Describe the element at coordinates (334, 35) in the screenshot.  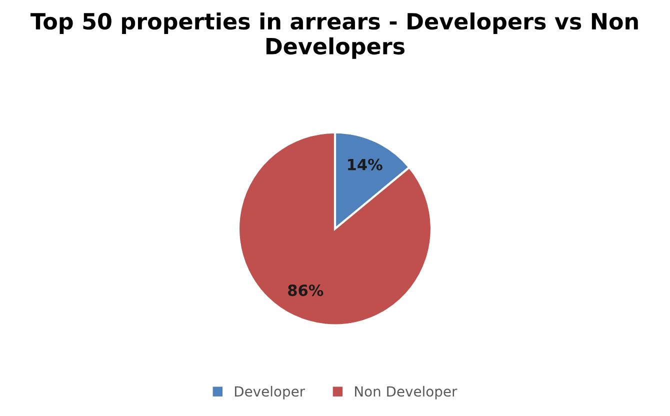
I see `chart-title: Top 50 properties in arrears - Developers vs Non Developers` at that location.